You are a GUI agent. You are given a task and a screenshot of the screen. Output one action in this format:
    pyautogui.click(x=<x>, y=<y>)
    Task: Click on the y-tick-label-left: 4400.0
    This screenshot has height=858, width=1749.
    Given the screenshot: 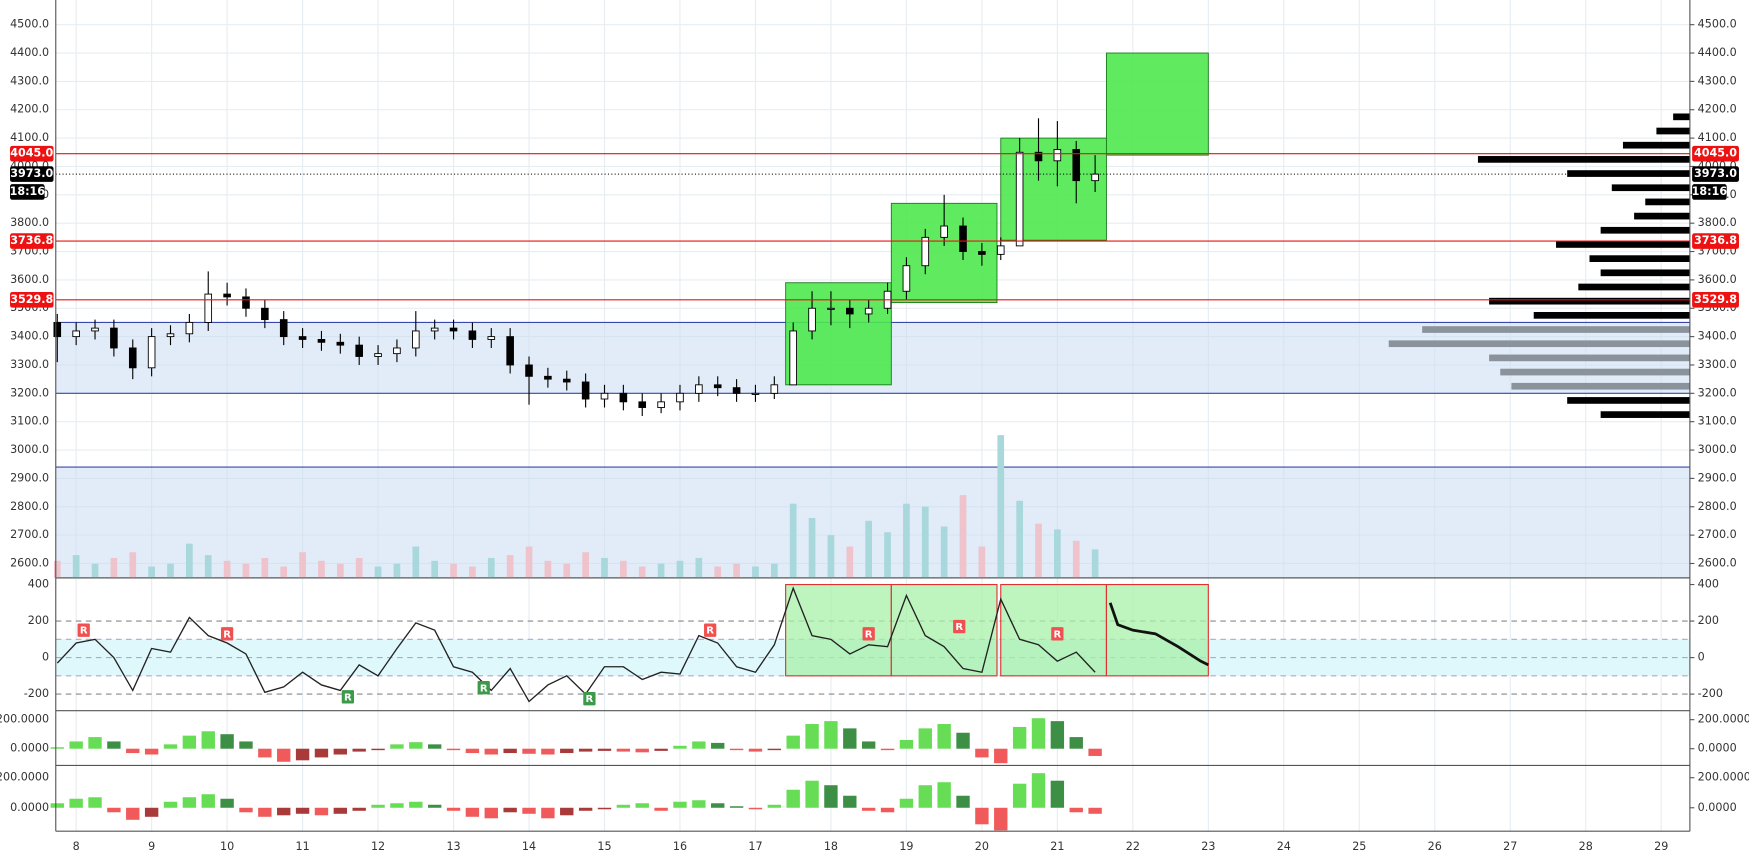 What is the action you would take?
    pyautogui.click(x=29, y=52)
    